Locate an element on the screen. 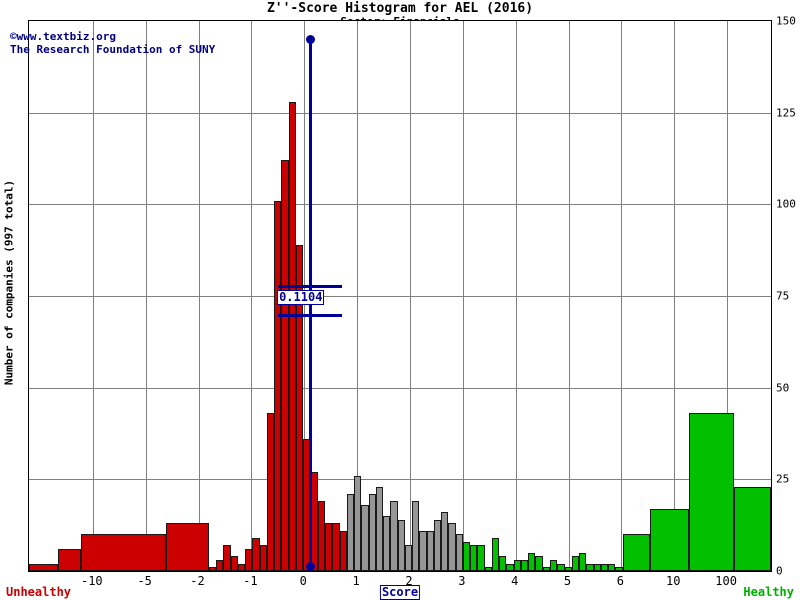 The height and width of the screenshot is (600, 800). y-axis-title: Number of companies (997 total) is located at coordinates (9, 282).